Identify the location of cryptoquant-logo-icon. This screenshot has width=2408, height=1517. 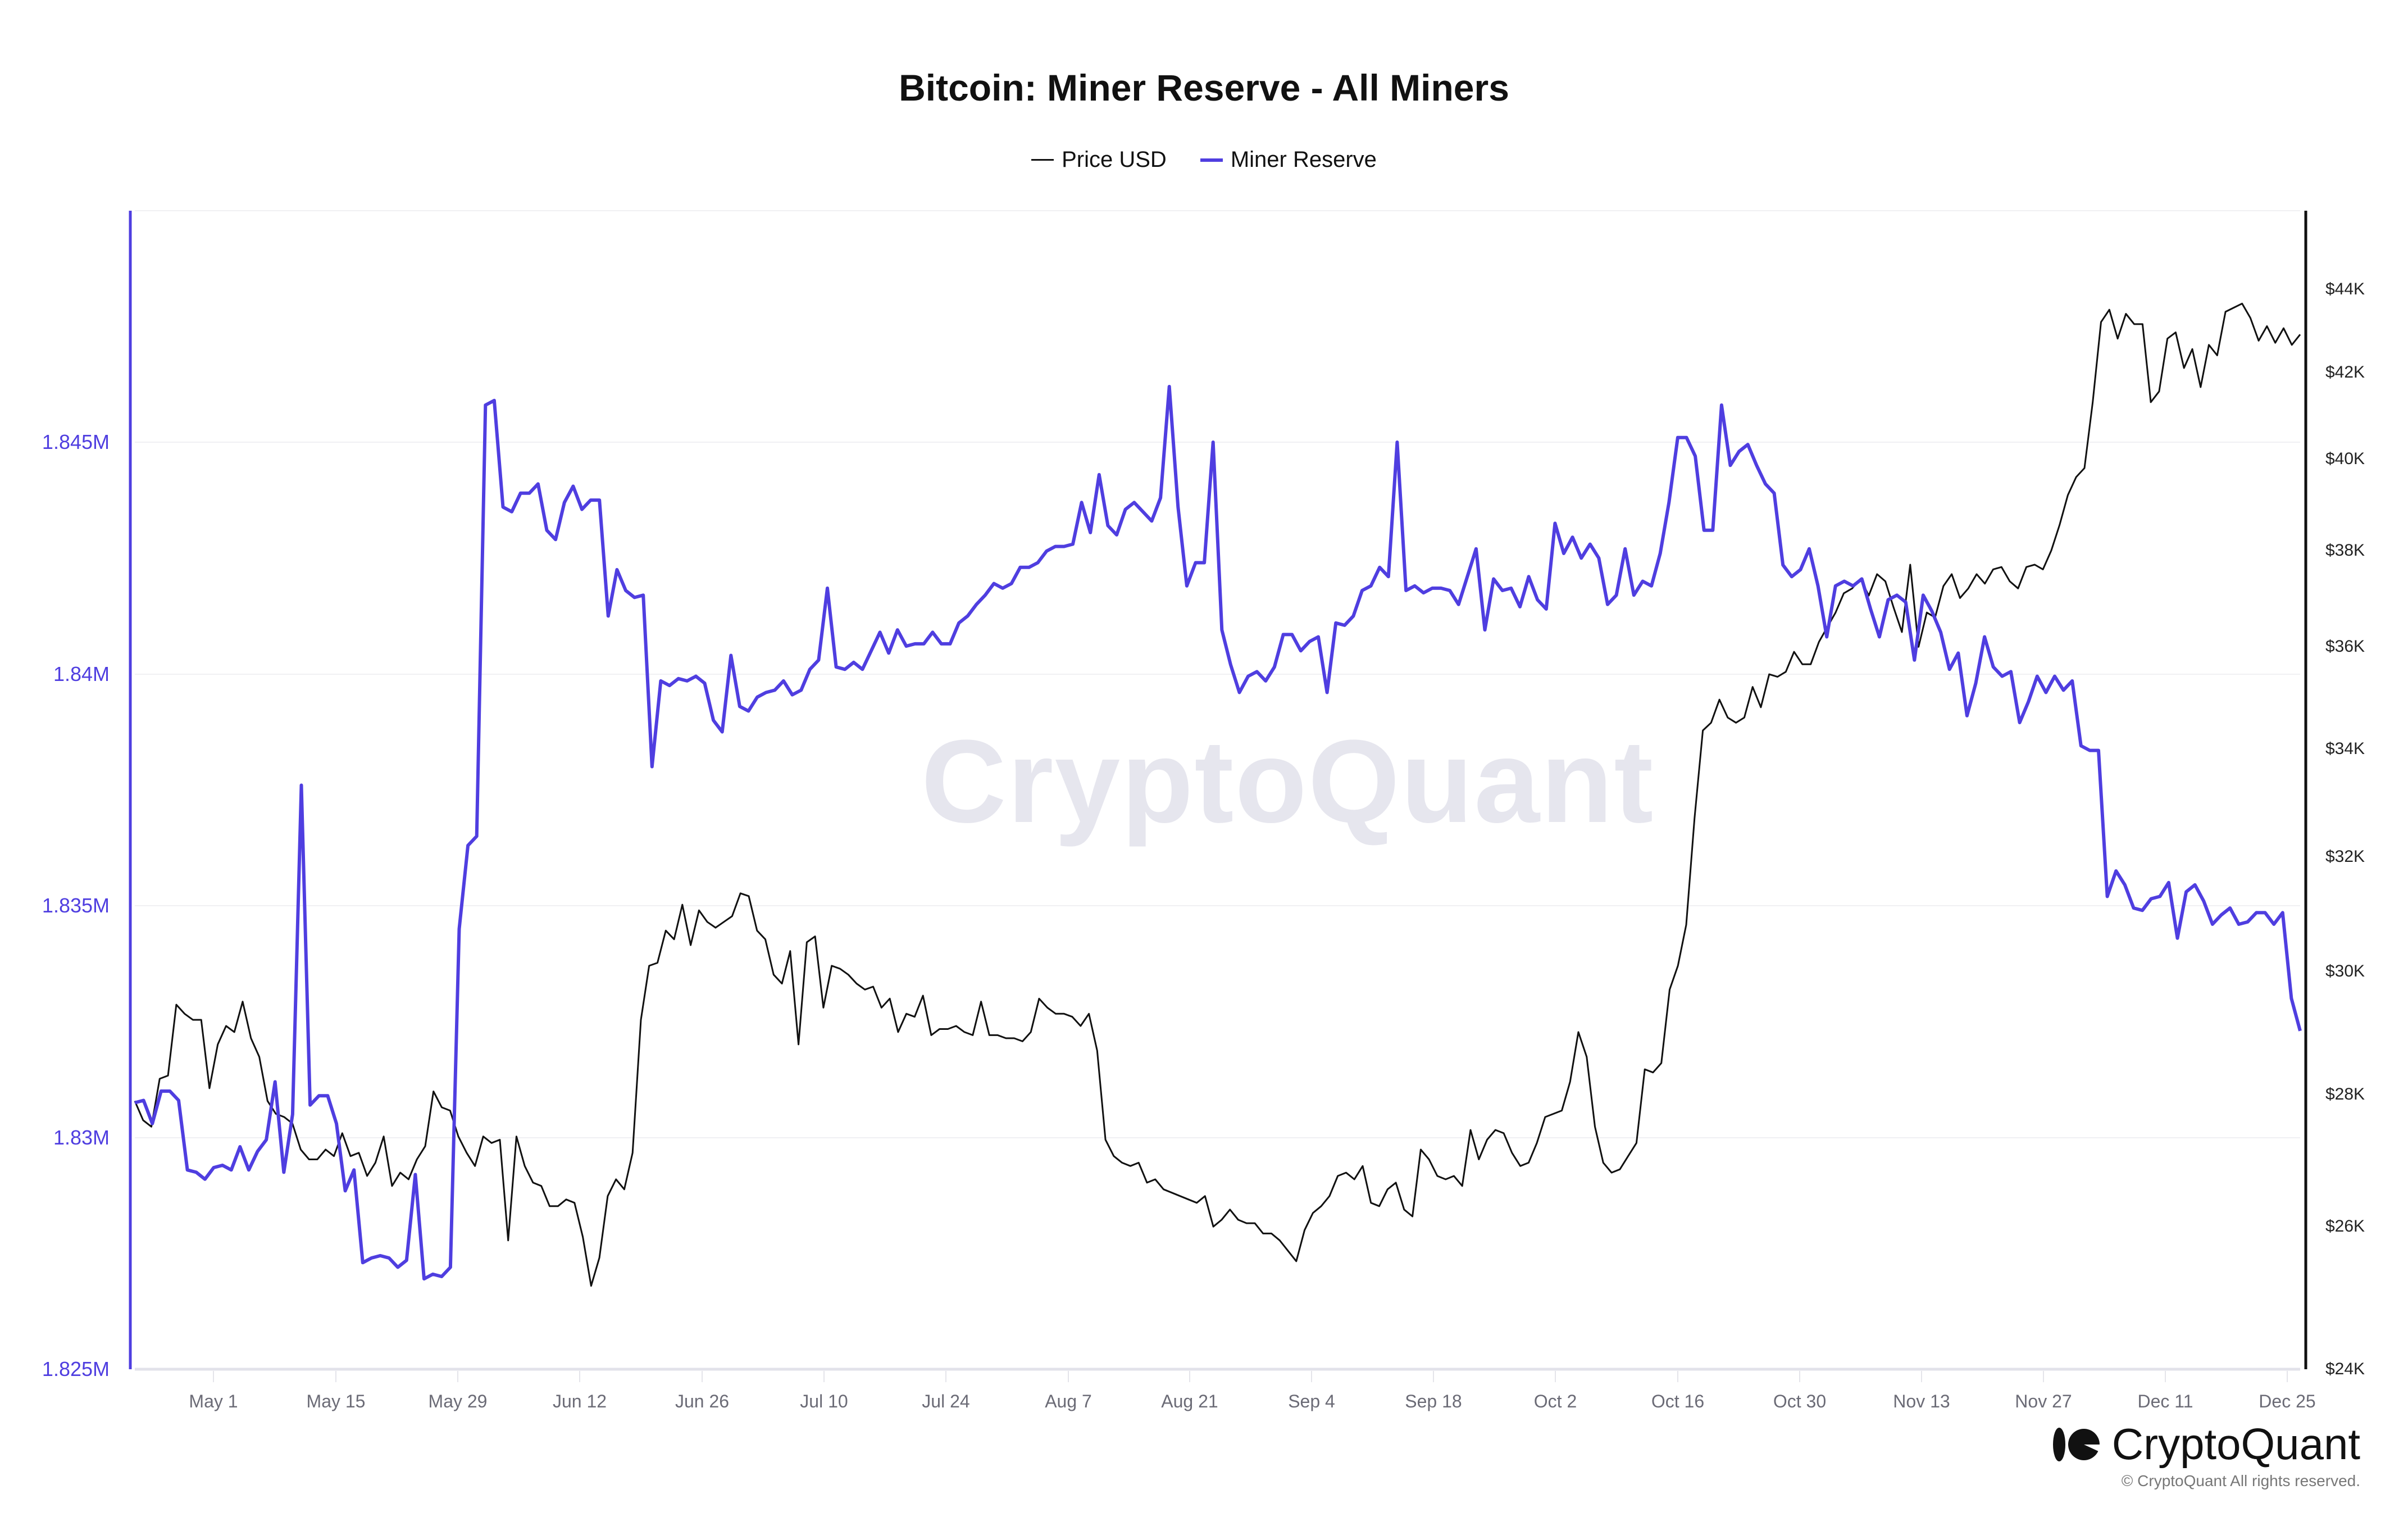
(2076, 1444).